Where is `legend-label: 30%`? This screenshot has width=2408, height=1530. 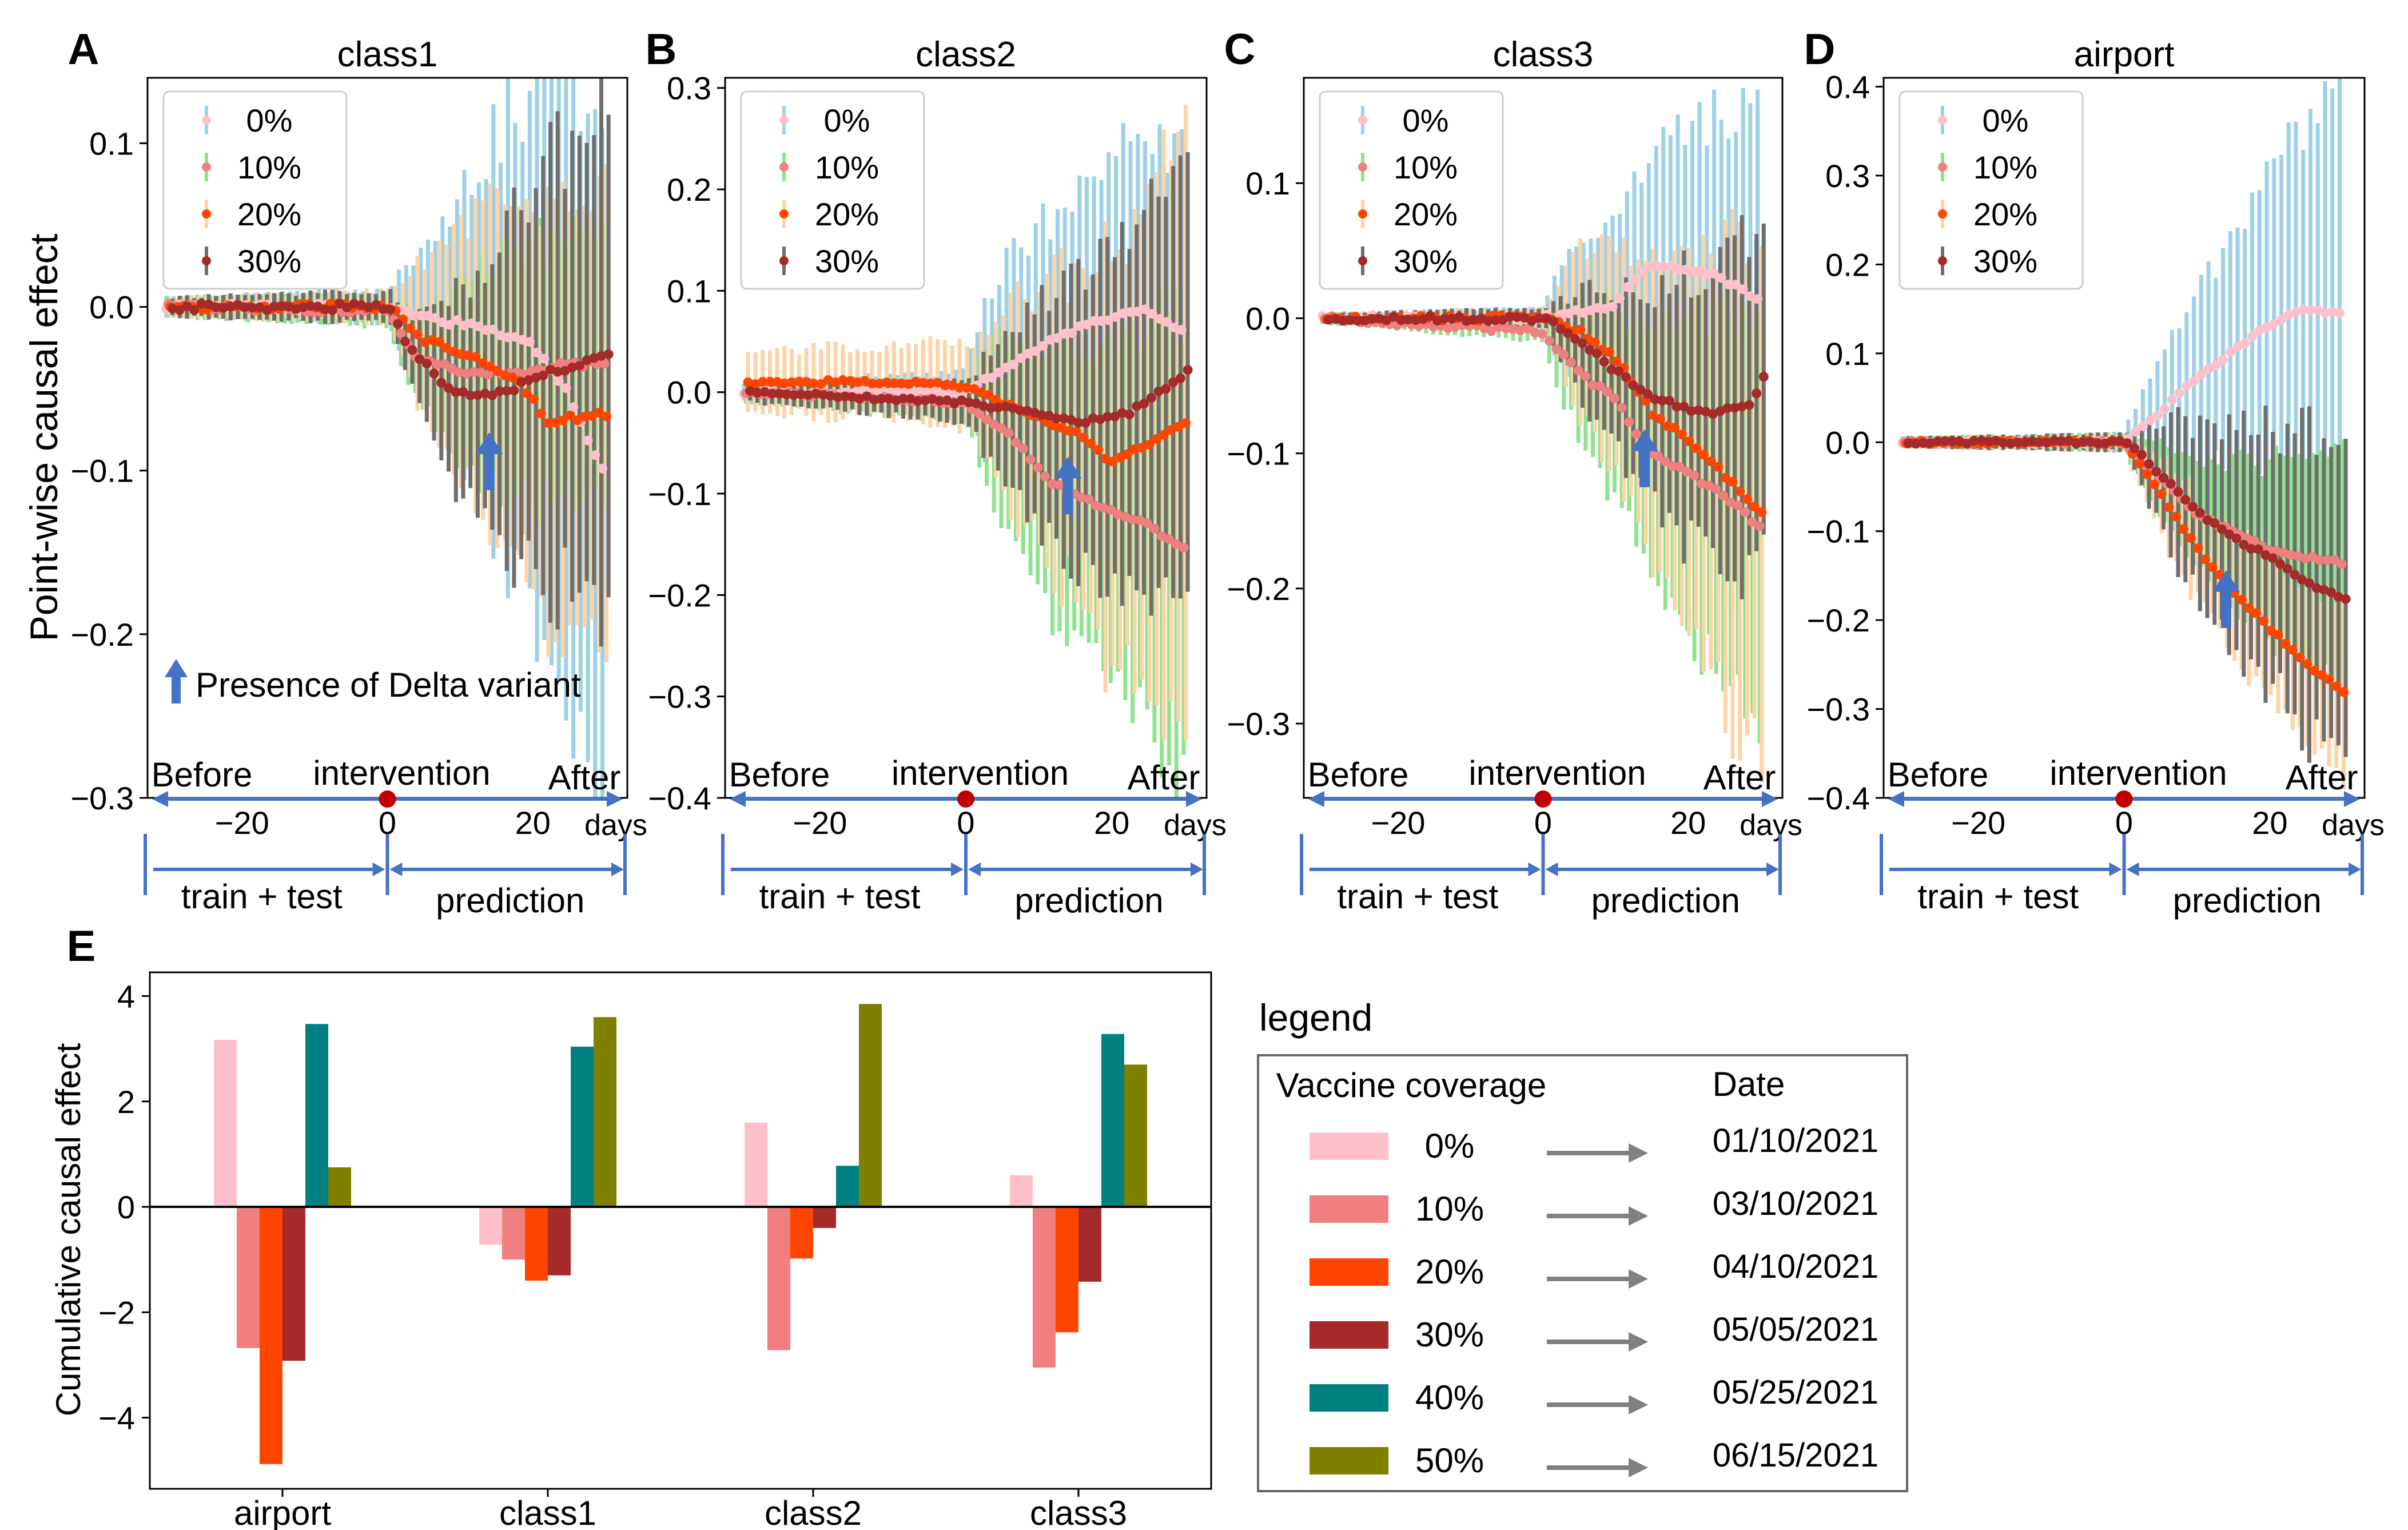 legend-label: 30% is located at coordinates (847, 261).